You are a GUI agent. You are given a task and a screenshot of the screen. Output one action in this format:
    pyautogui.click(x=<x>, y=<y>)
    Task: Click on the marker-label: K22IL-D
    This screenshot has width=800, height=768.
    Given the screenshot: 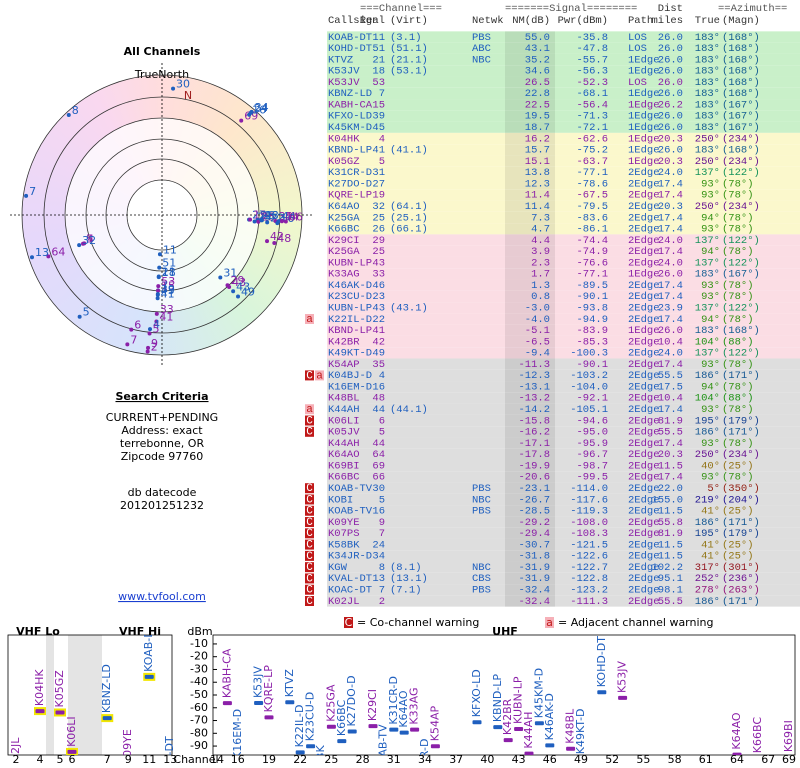 What is the action you would take?
    pyautogui.click(x=299, y=725)
    